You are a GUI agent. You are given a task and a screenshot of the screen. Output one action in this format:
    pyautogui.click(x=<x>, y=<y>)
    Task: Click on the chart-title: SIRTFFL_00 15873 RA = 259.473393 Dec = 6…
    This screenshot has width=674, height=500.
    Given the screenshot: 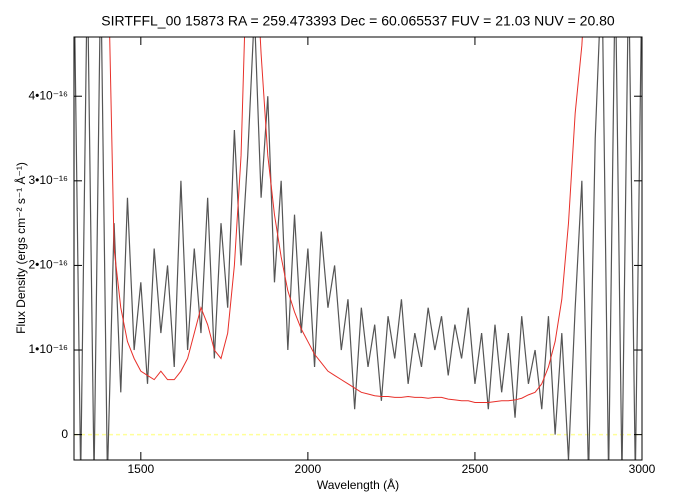 What is the action you would take?
    pyautogui.click(x=358, y=21)
    